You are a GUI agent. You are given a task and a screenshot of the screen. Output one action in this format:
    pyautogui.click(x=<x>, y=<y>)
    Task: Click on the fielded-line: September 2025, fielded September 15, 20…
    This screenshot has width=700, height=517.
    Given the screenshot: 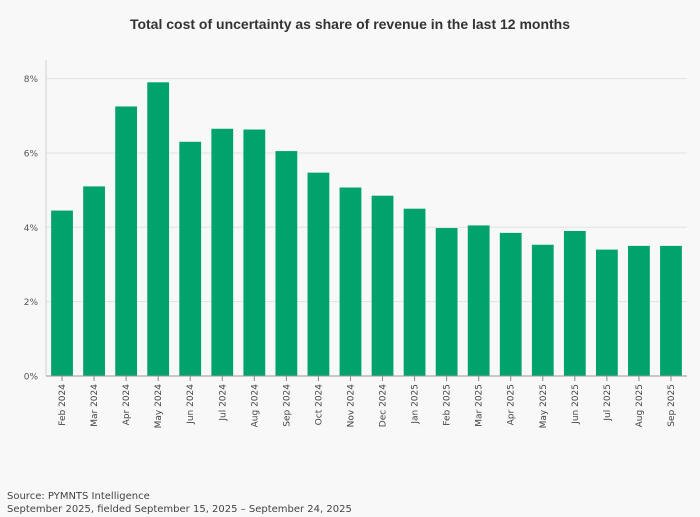 What is the action you would take?
    pyautogui.click(x=179, y=509)
    